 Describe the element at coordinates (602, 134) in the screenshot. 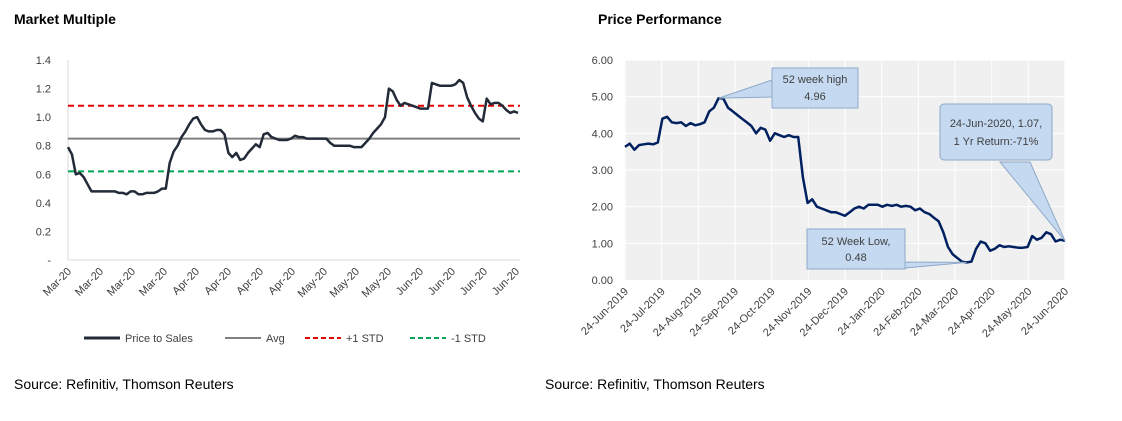

I see `y-tick-label: 4.00` at that location.